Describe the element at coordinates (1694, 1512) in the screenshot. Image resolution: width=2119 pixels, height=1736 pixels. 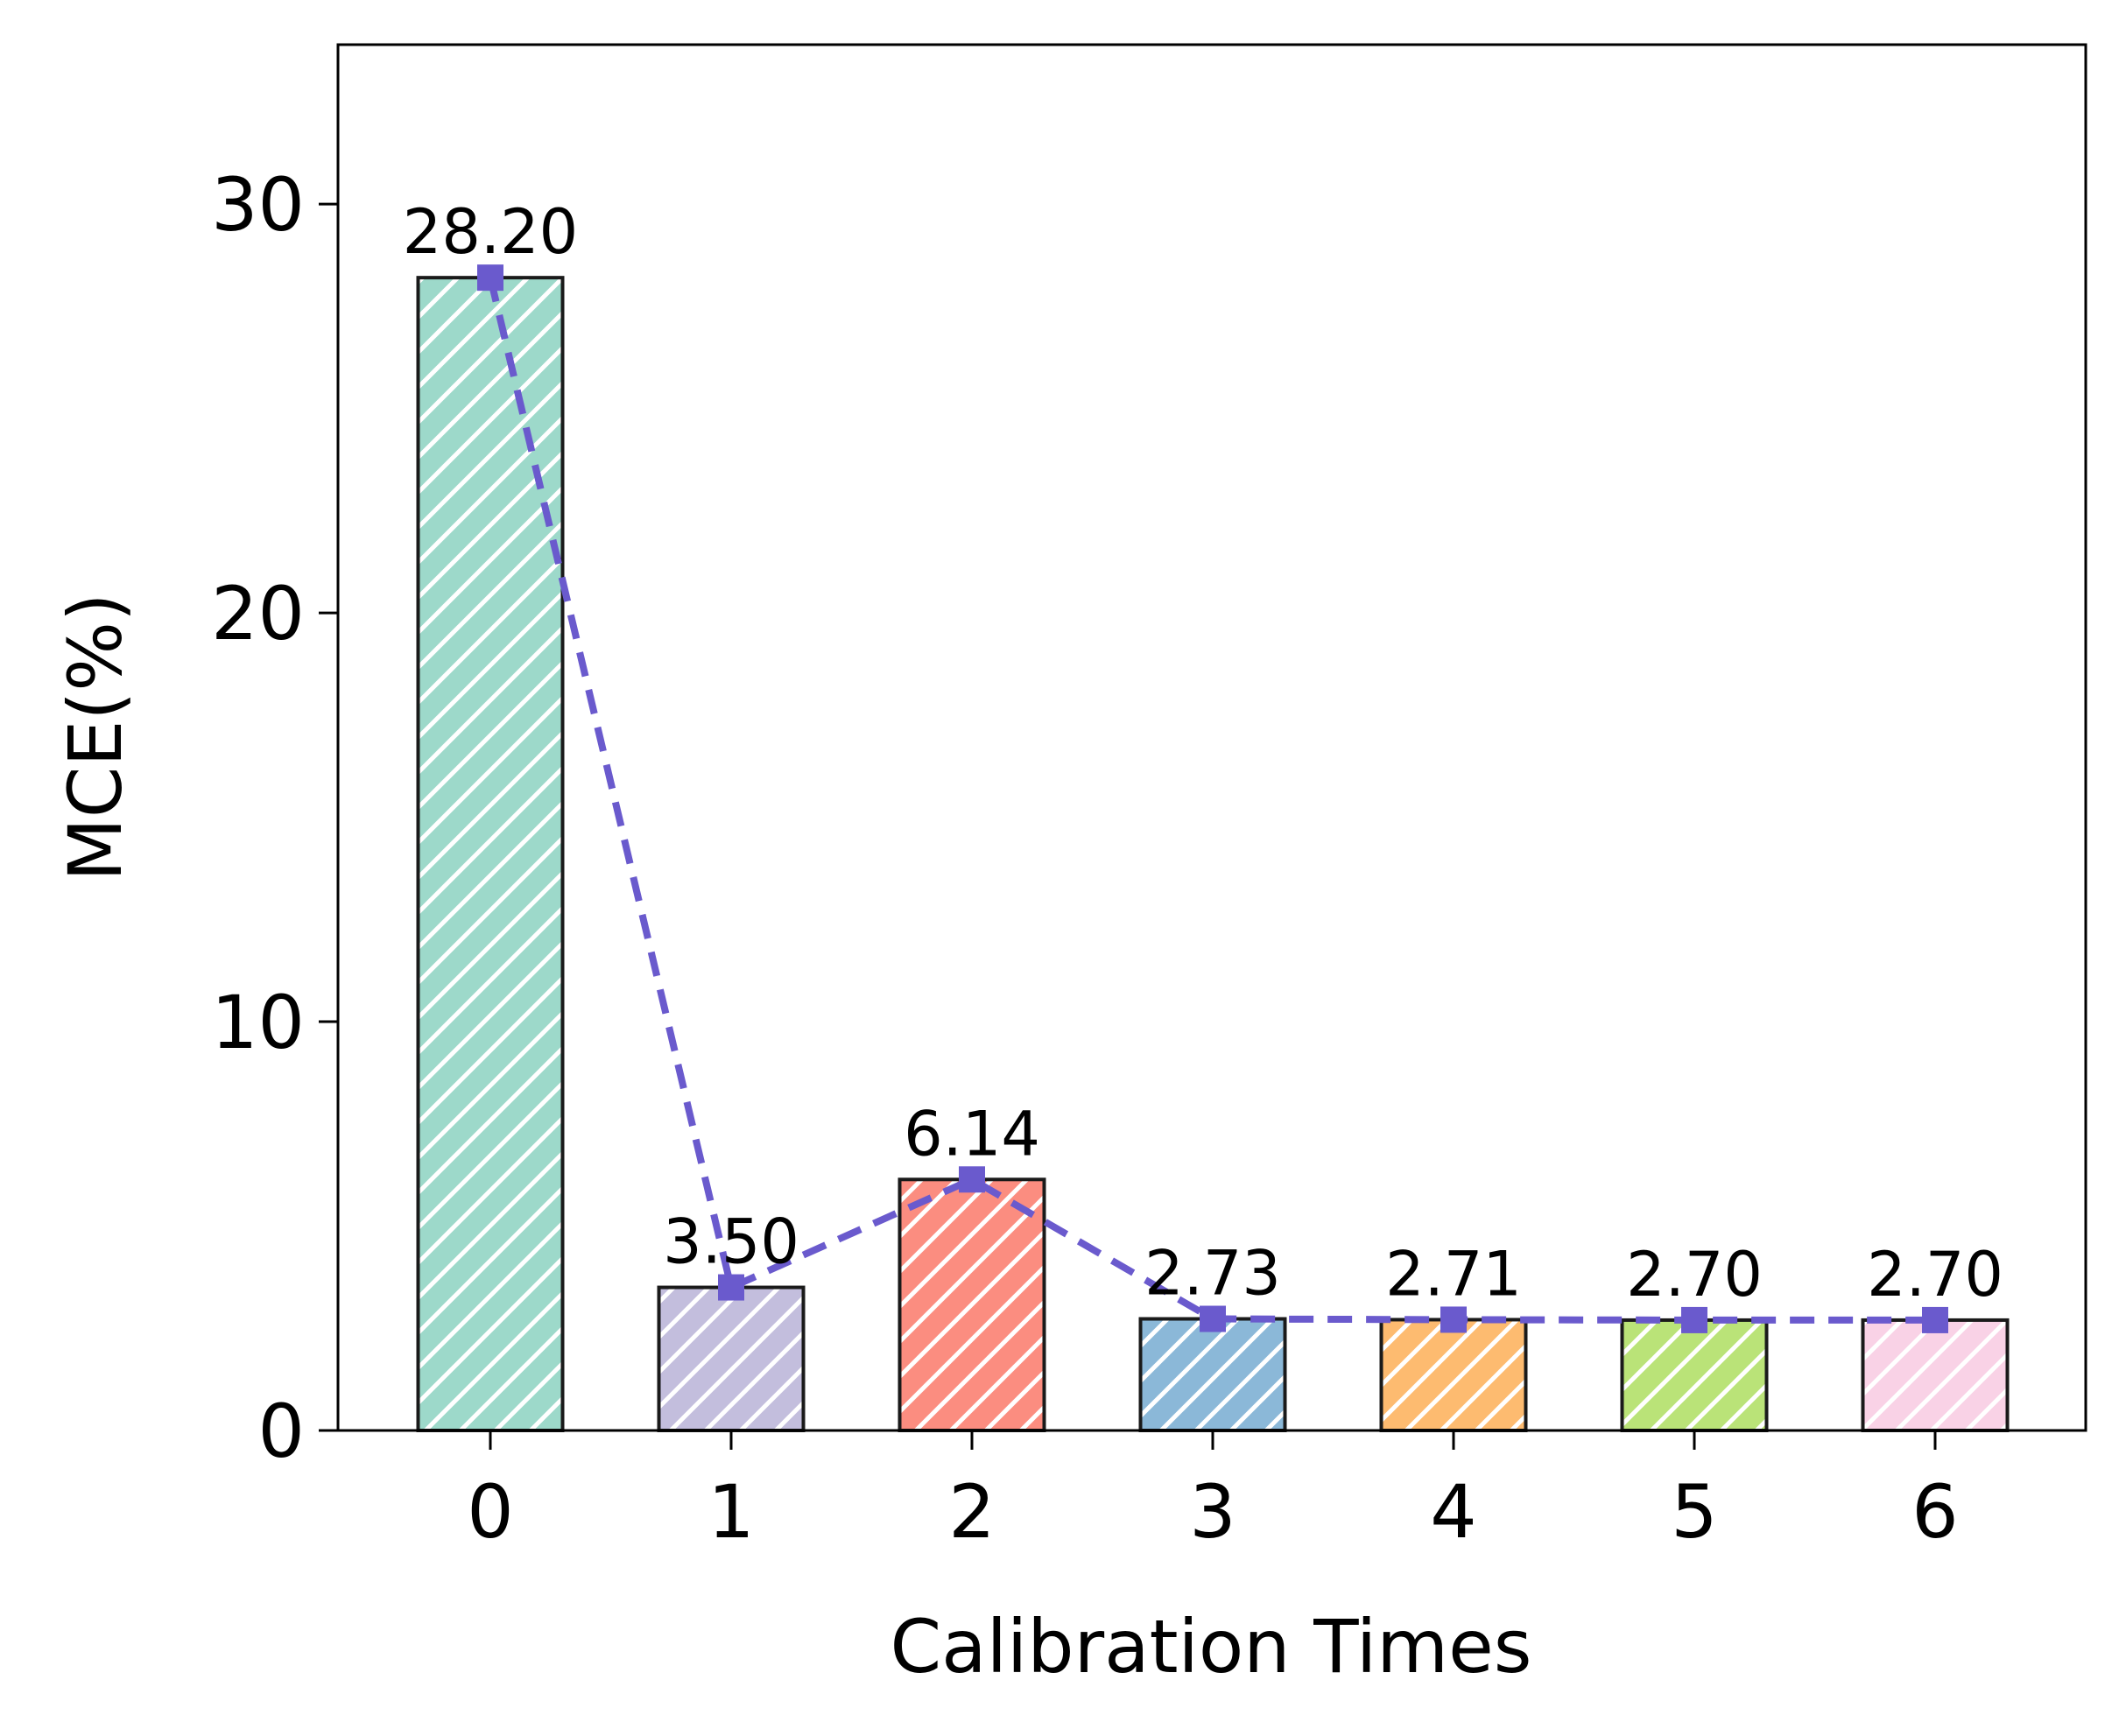
I see `x-tick-label-5: 5` at that location.